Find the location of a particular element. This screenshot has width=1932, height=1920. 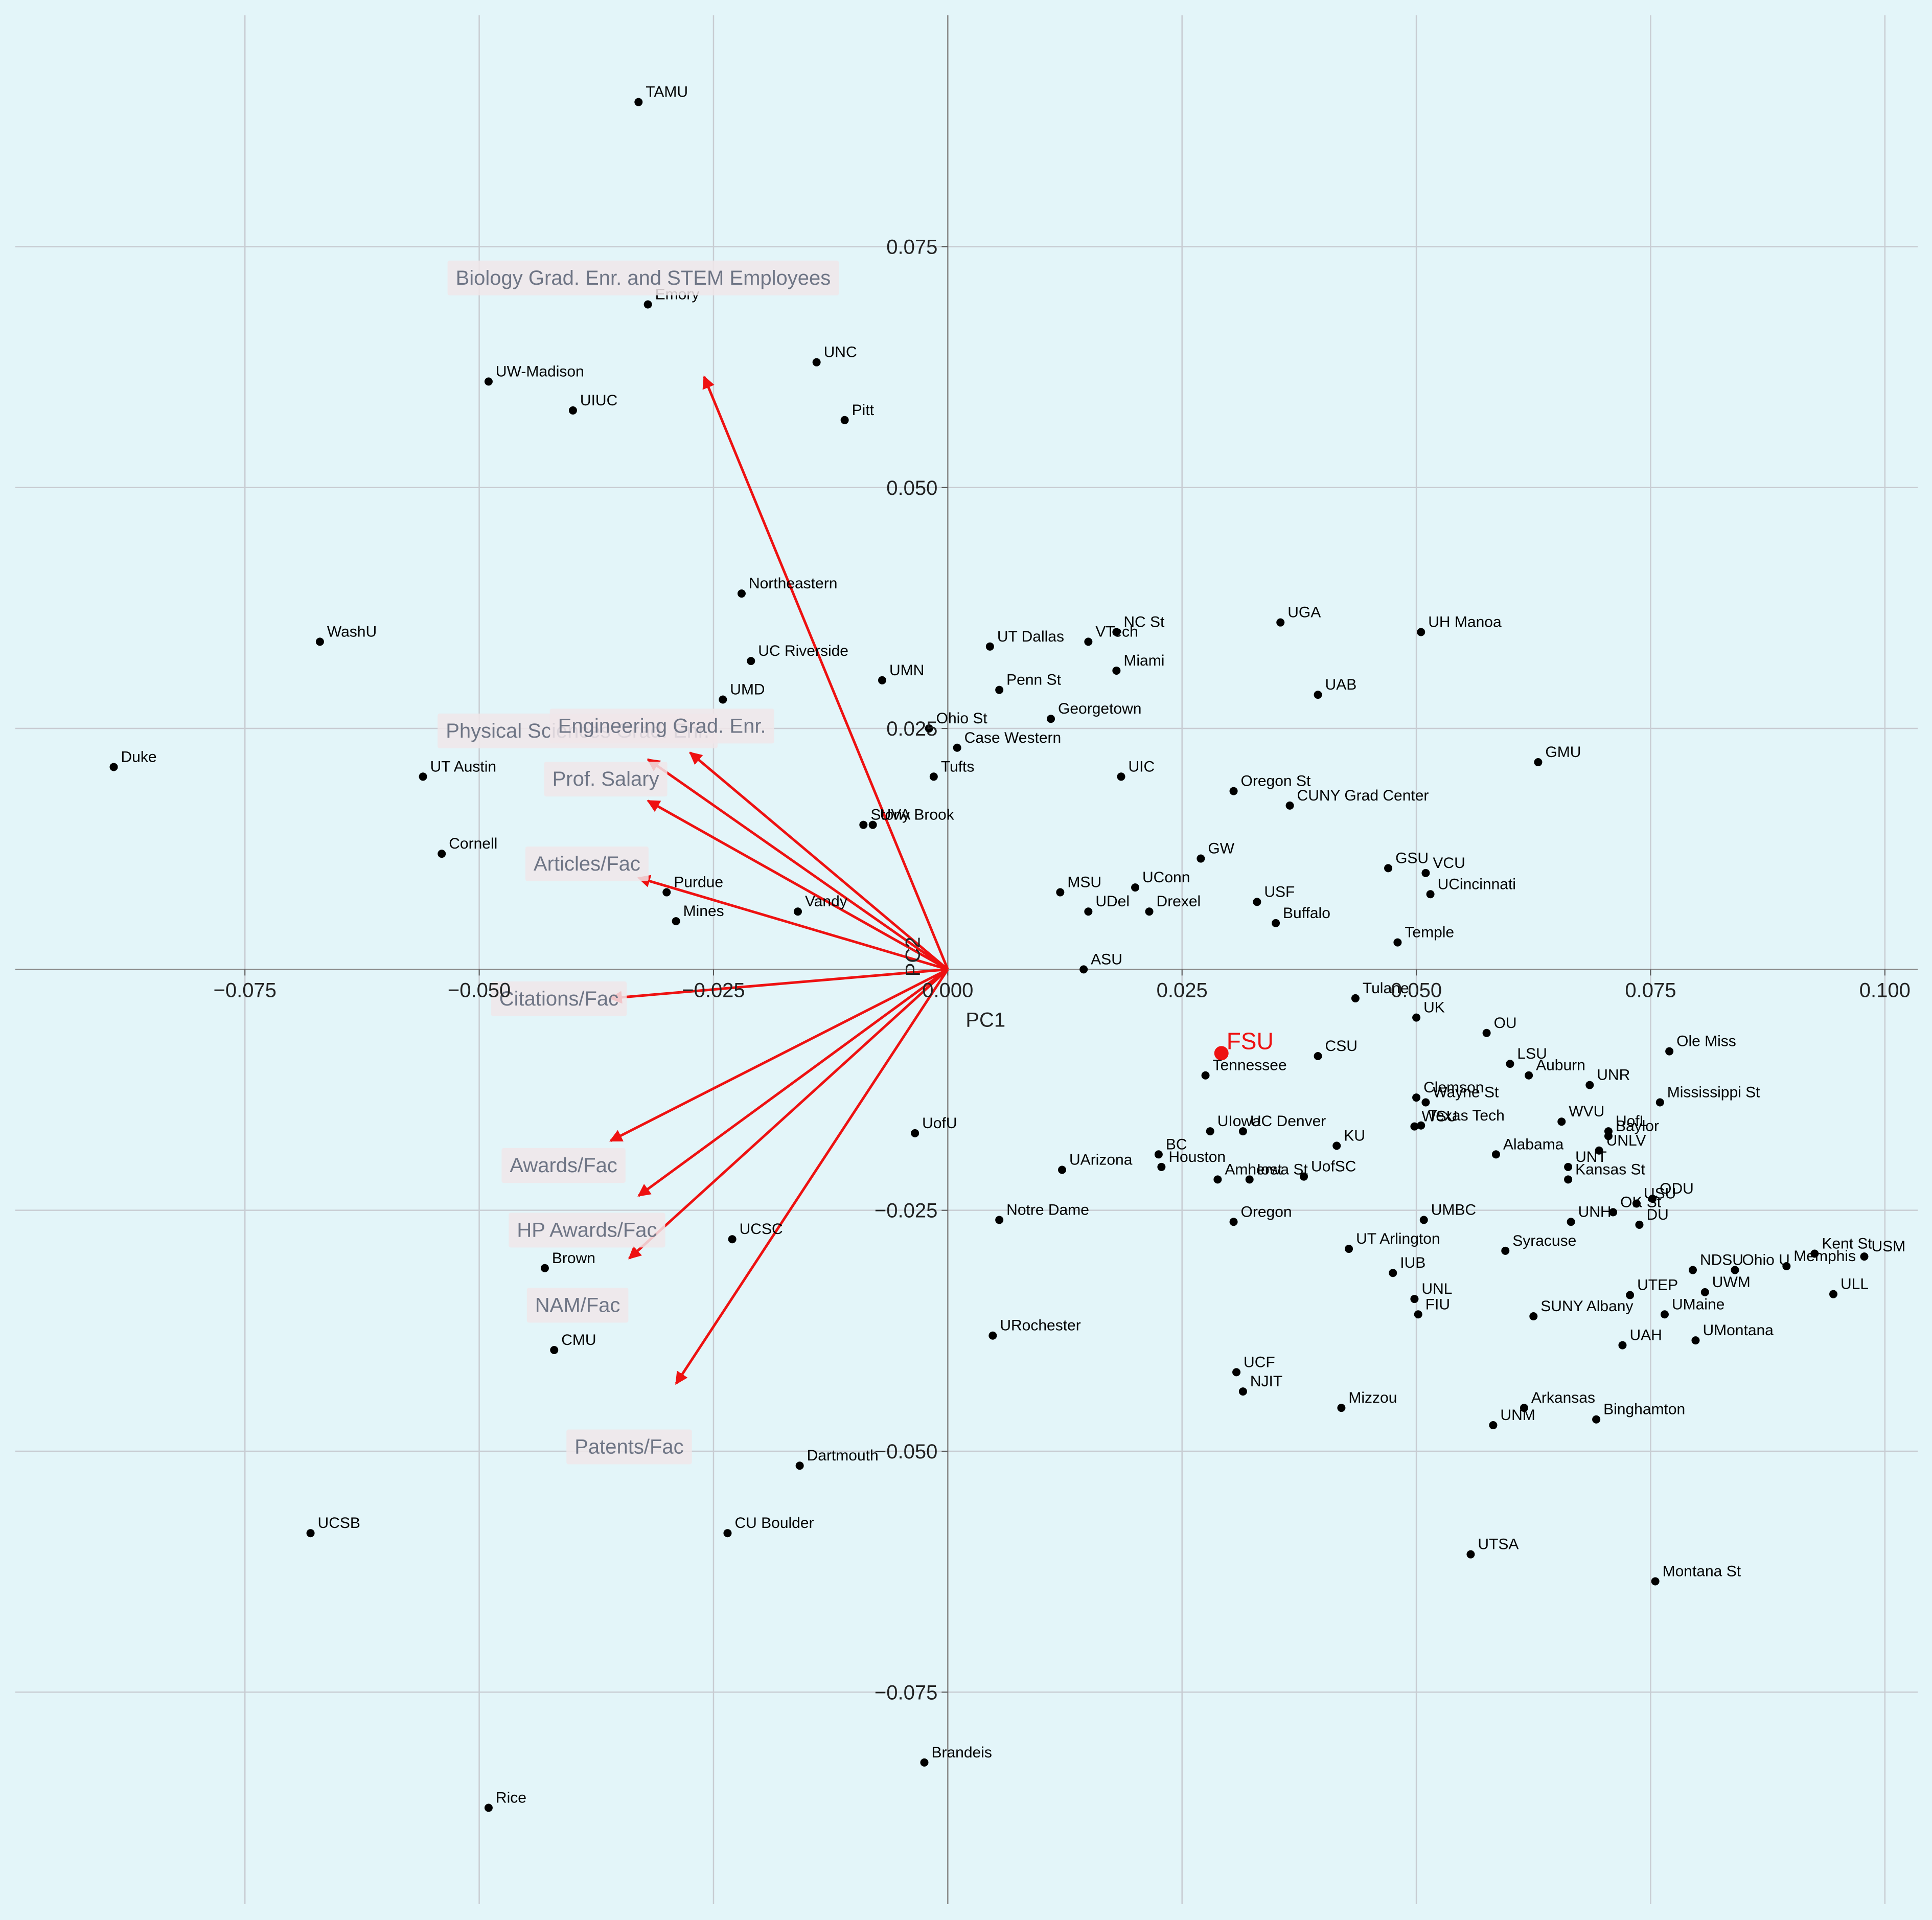

point-label-uva: UVA is located at coordinates (895, 815).